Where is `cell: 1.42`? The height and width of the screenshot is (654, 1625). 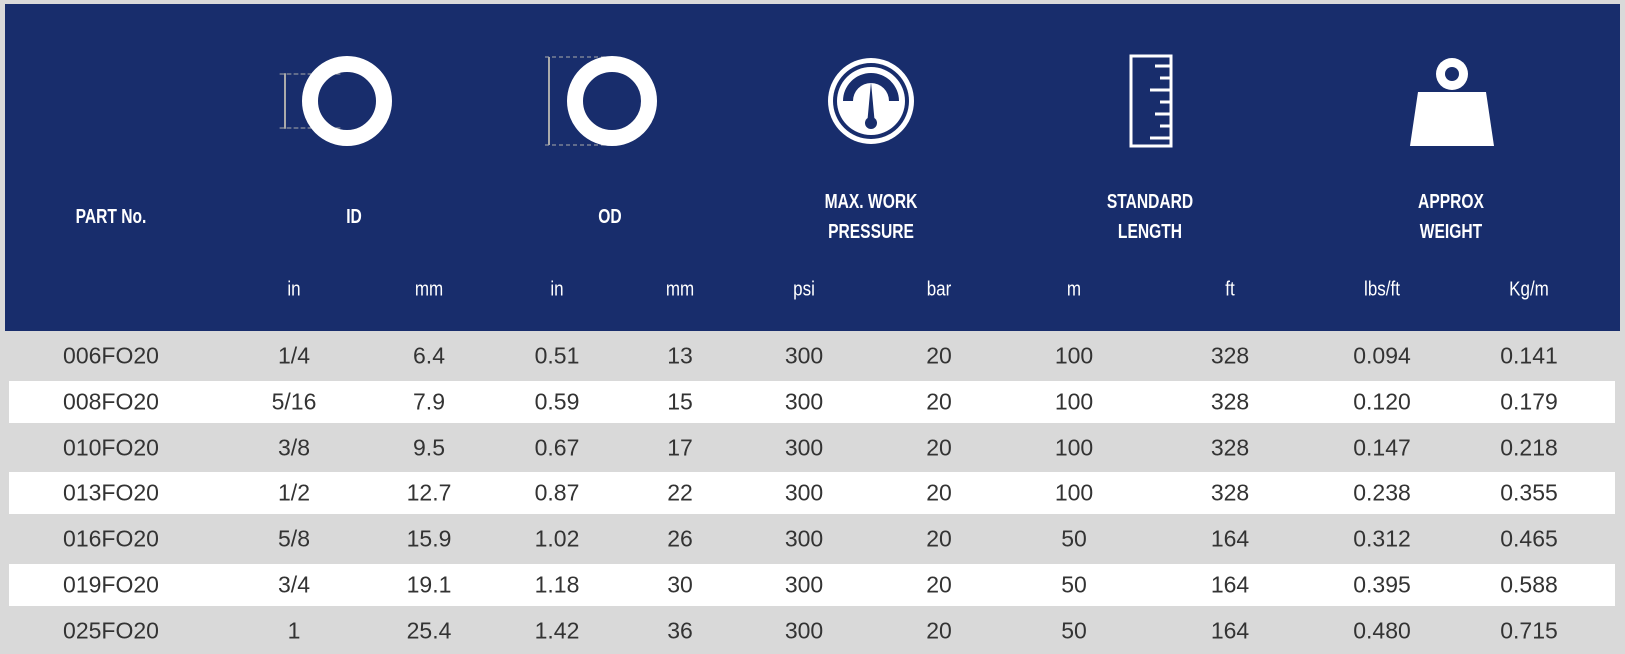
cell: 1.42 is located at coordinates (557, 630).